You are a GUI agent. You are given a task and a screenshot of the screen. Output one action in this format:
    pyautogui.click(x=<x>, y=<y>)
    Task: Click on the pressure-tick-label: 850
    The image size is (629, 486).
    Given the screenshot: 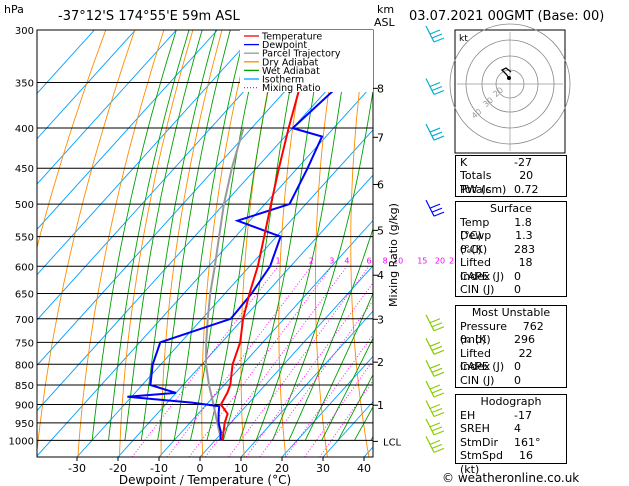 What is the action you would take?
    pyautogui.click(x=24, y=386)
    